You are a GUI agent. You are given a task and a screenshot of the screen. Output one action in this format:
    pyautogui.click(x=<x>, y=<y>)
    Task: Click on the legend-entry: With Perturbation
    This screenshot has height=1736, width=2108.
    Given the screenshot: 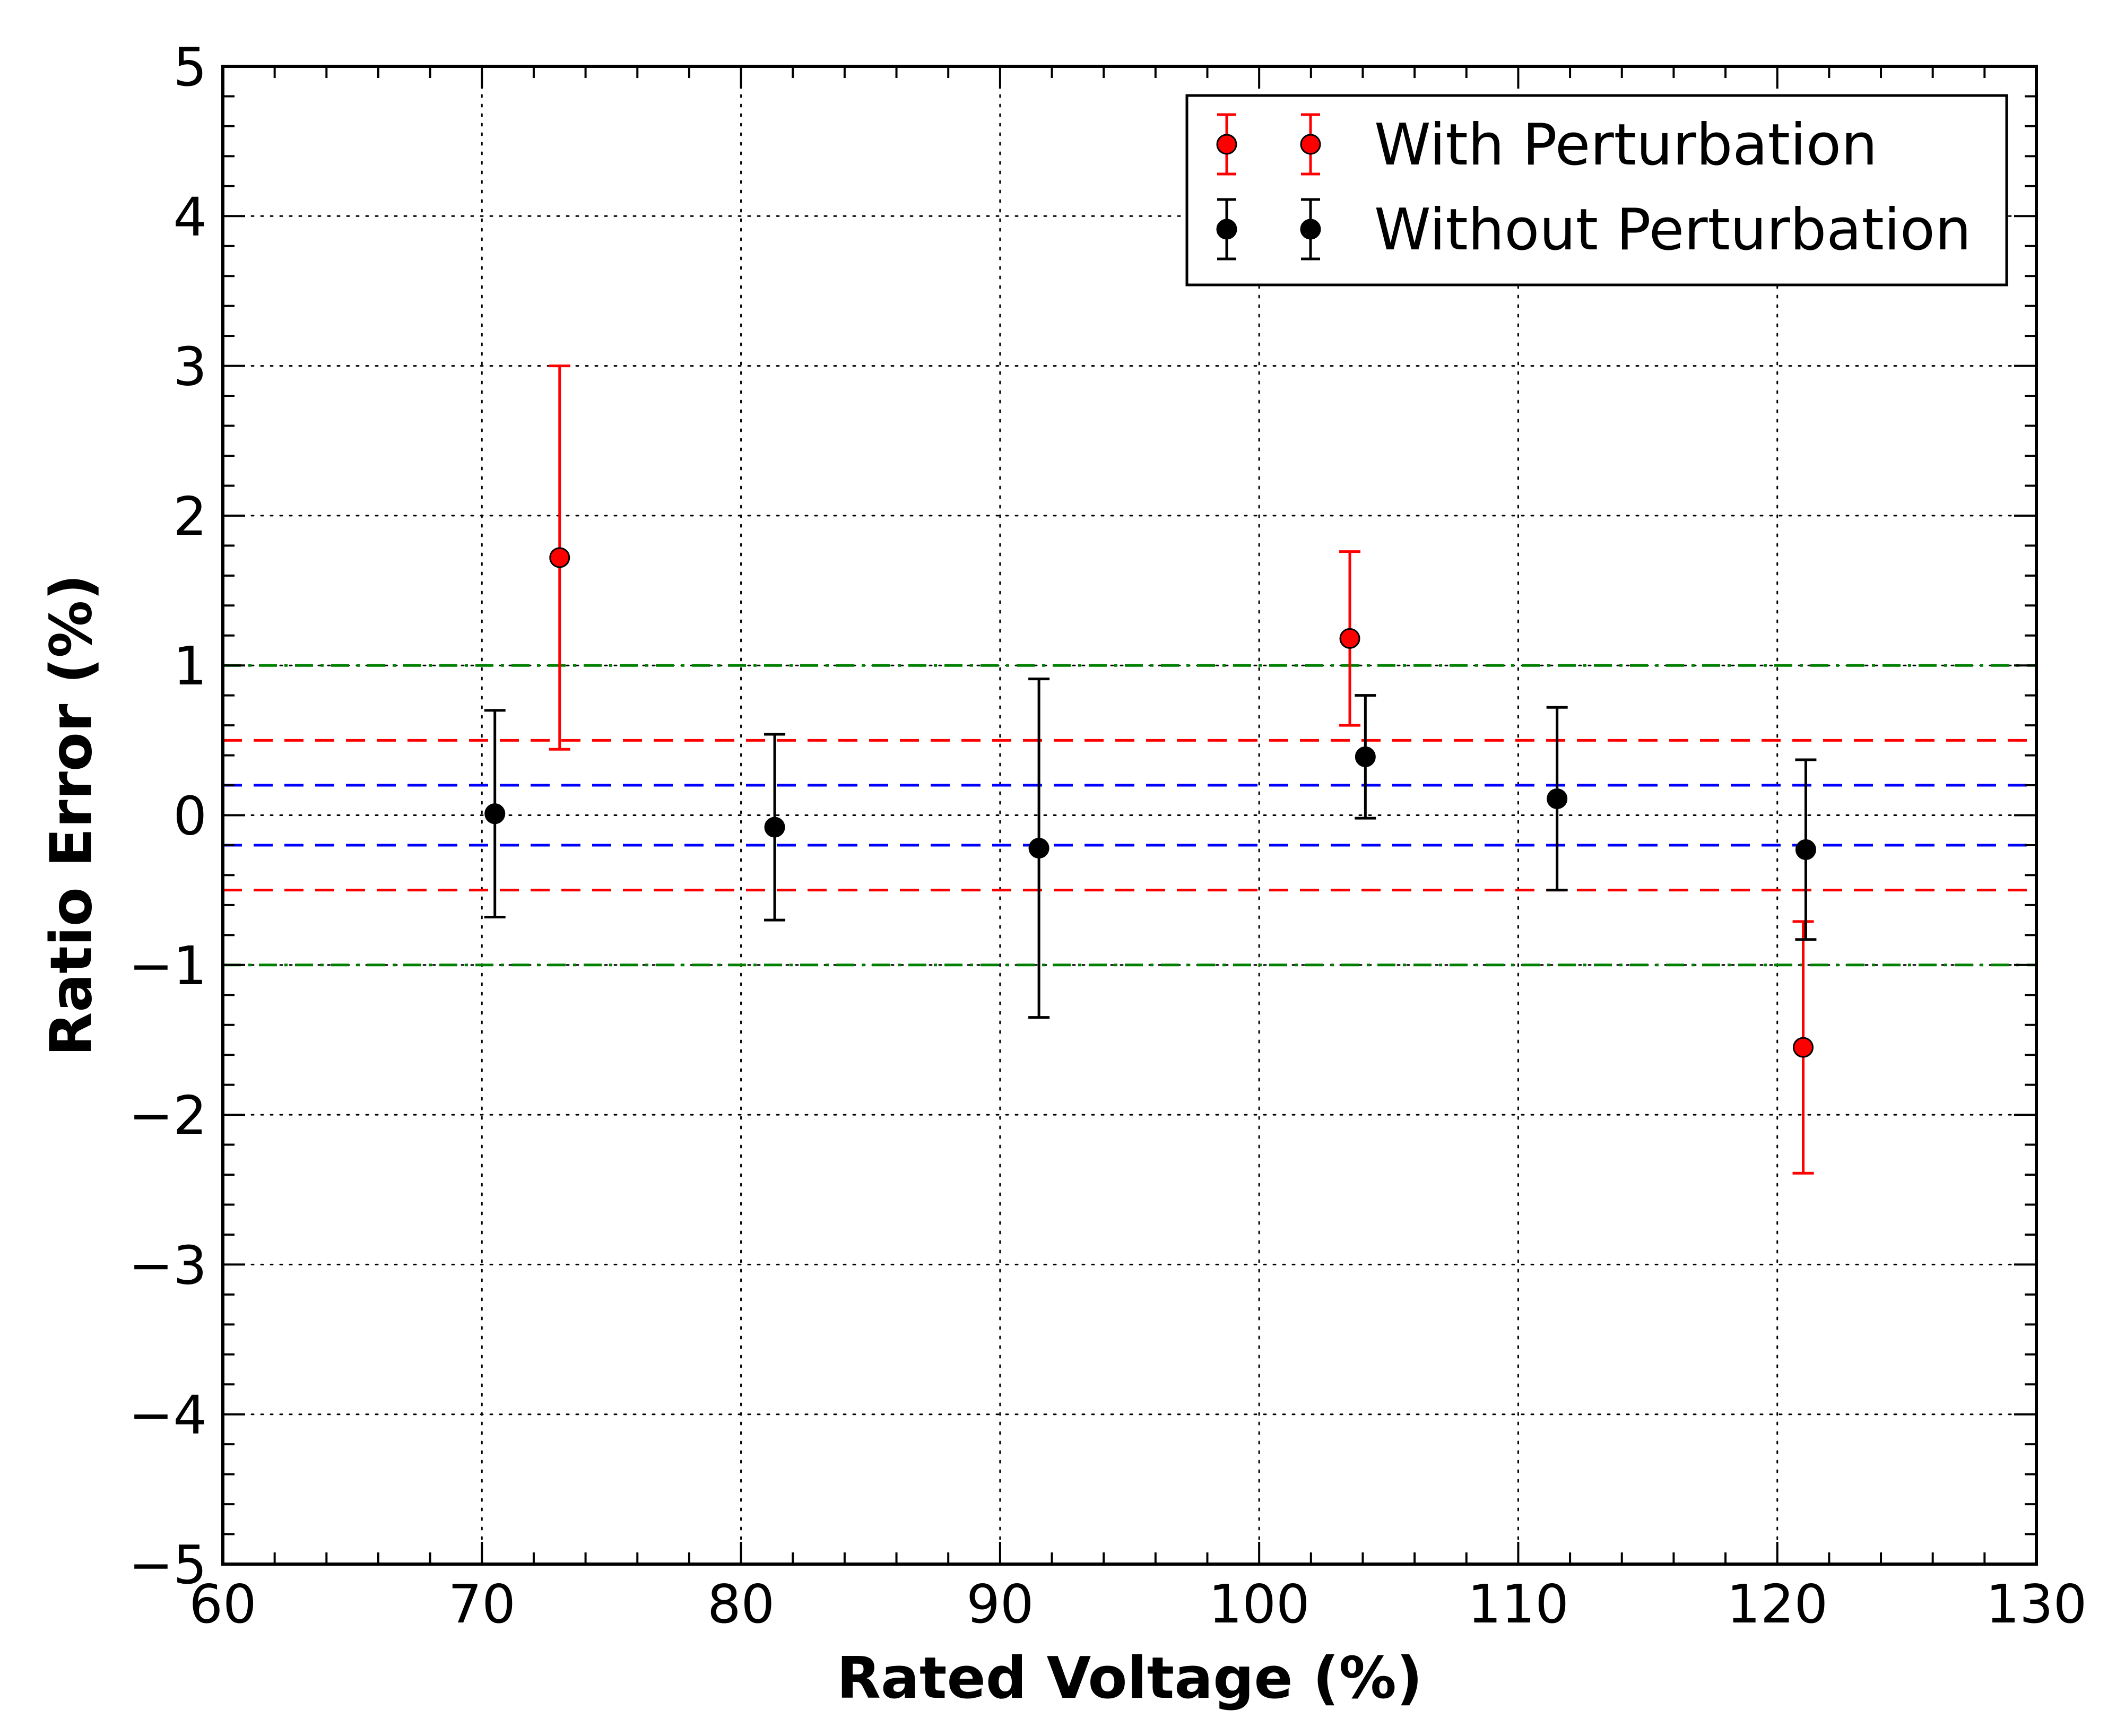 What is the action you would take?
    pyautogui.click(x=1547, y=145)
    